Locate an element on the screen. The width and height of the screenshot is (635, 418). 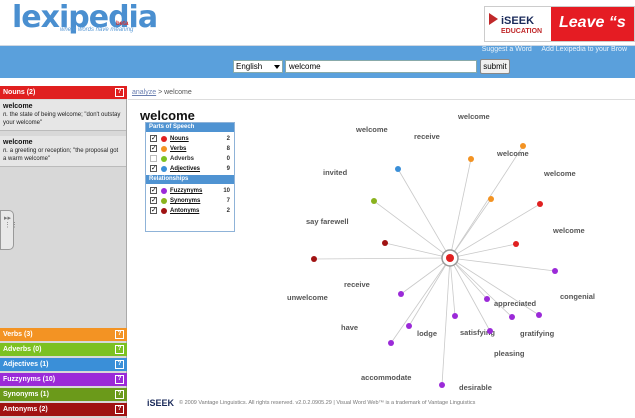
legend-row-adverbs: Adverbs 0 is located at coordinates (192, 159).